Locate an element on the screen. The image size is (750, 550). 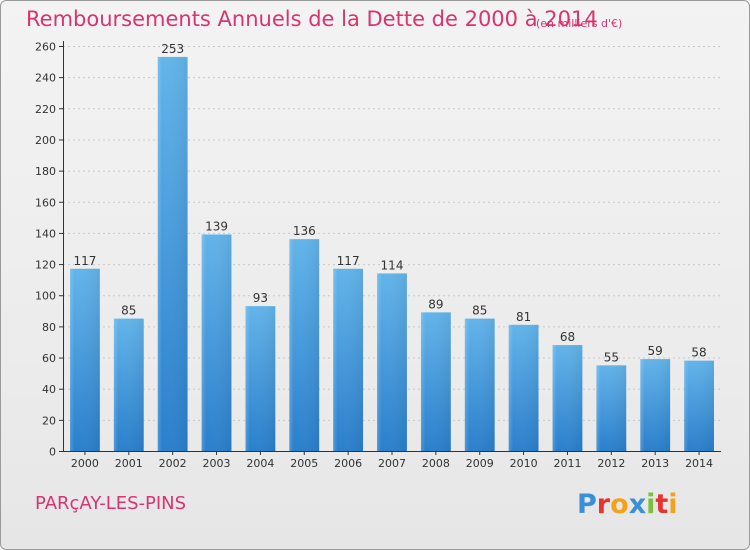
y-tick-label: 180 is located at coordinates (45, 171).